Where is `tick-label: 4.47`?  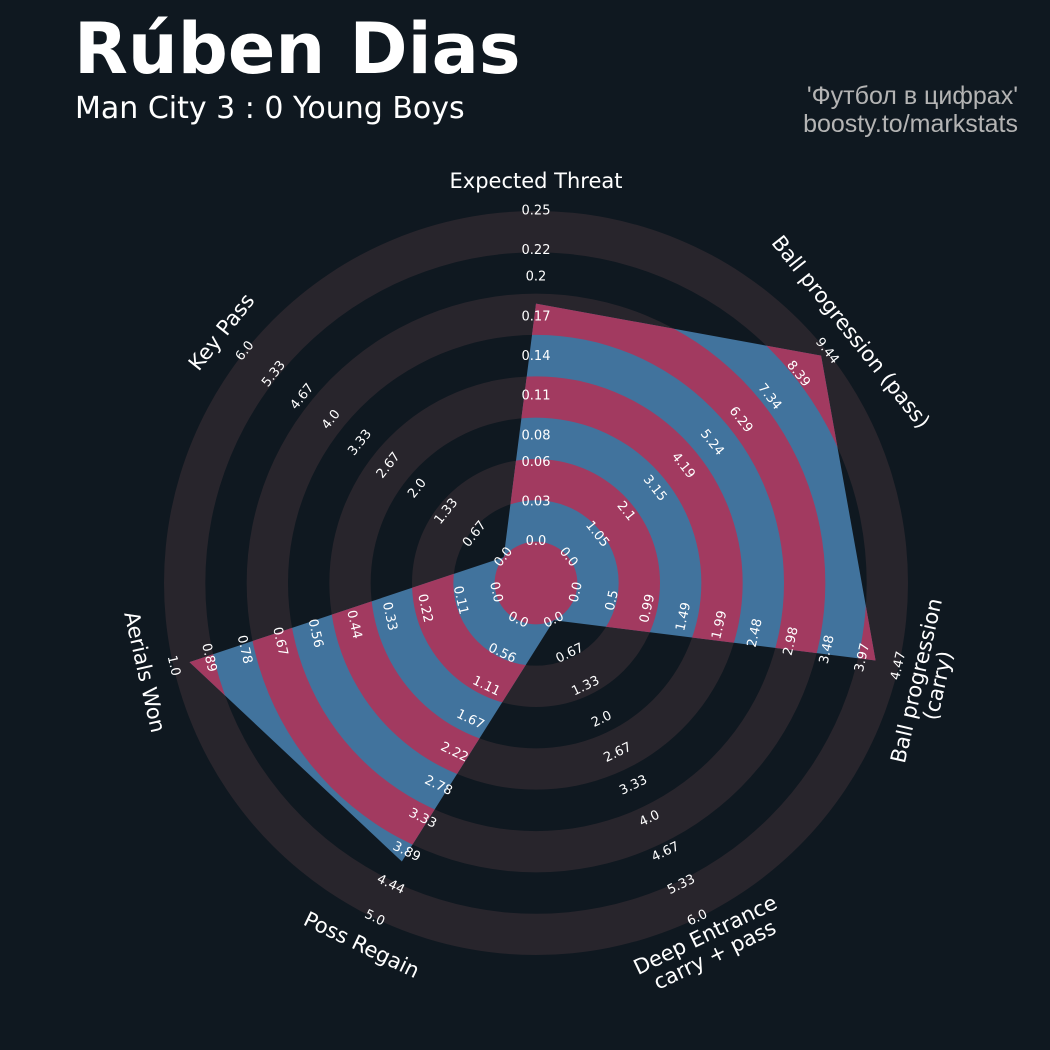
tick-label: 4.47 is located at coordinates (898, 666).